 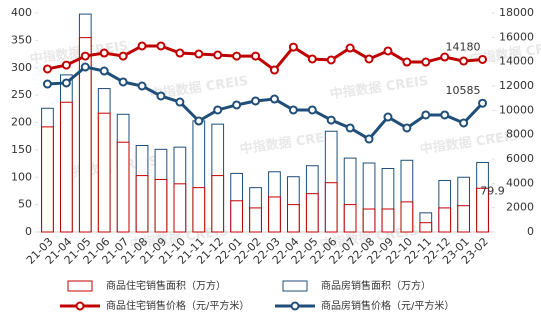 What do you see at coordinates (166, 285) in the screenshot?
I see `legend-label: 商品住宅销售面积（万方）` at bounding box center [166, 285].